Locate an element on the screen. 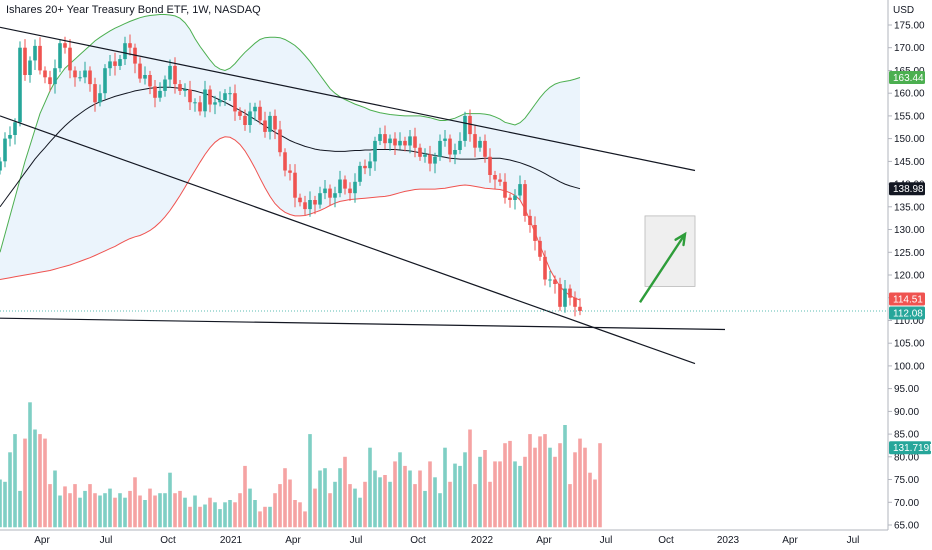 This screenshot has width=932, height=550. price-tick-label: 65.00 is located at coordinates (906, 526).